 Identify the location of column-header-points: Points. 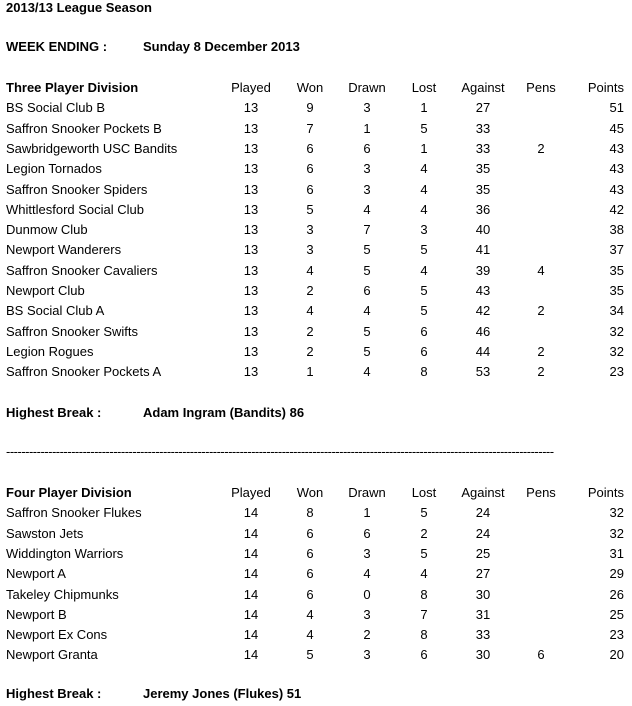
(605, 87).